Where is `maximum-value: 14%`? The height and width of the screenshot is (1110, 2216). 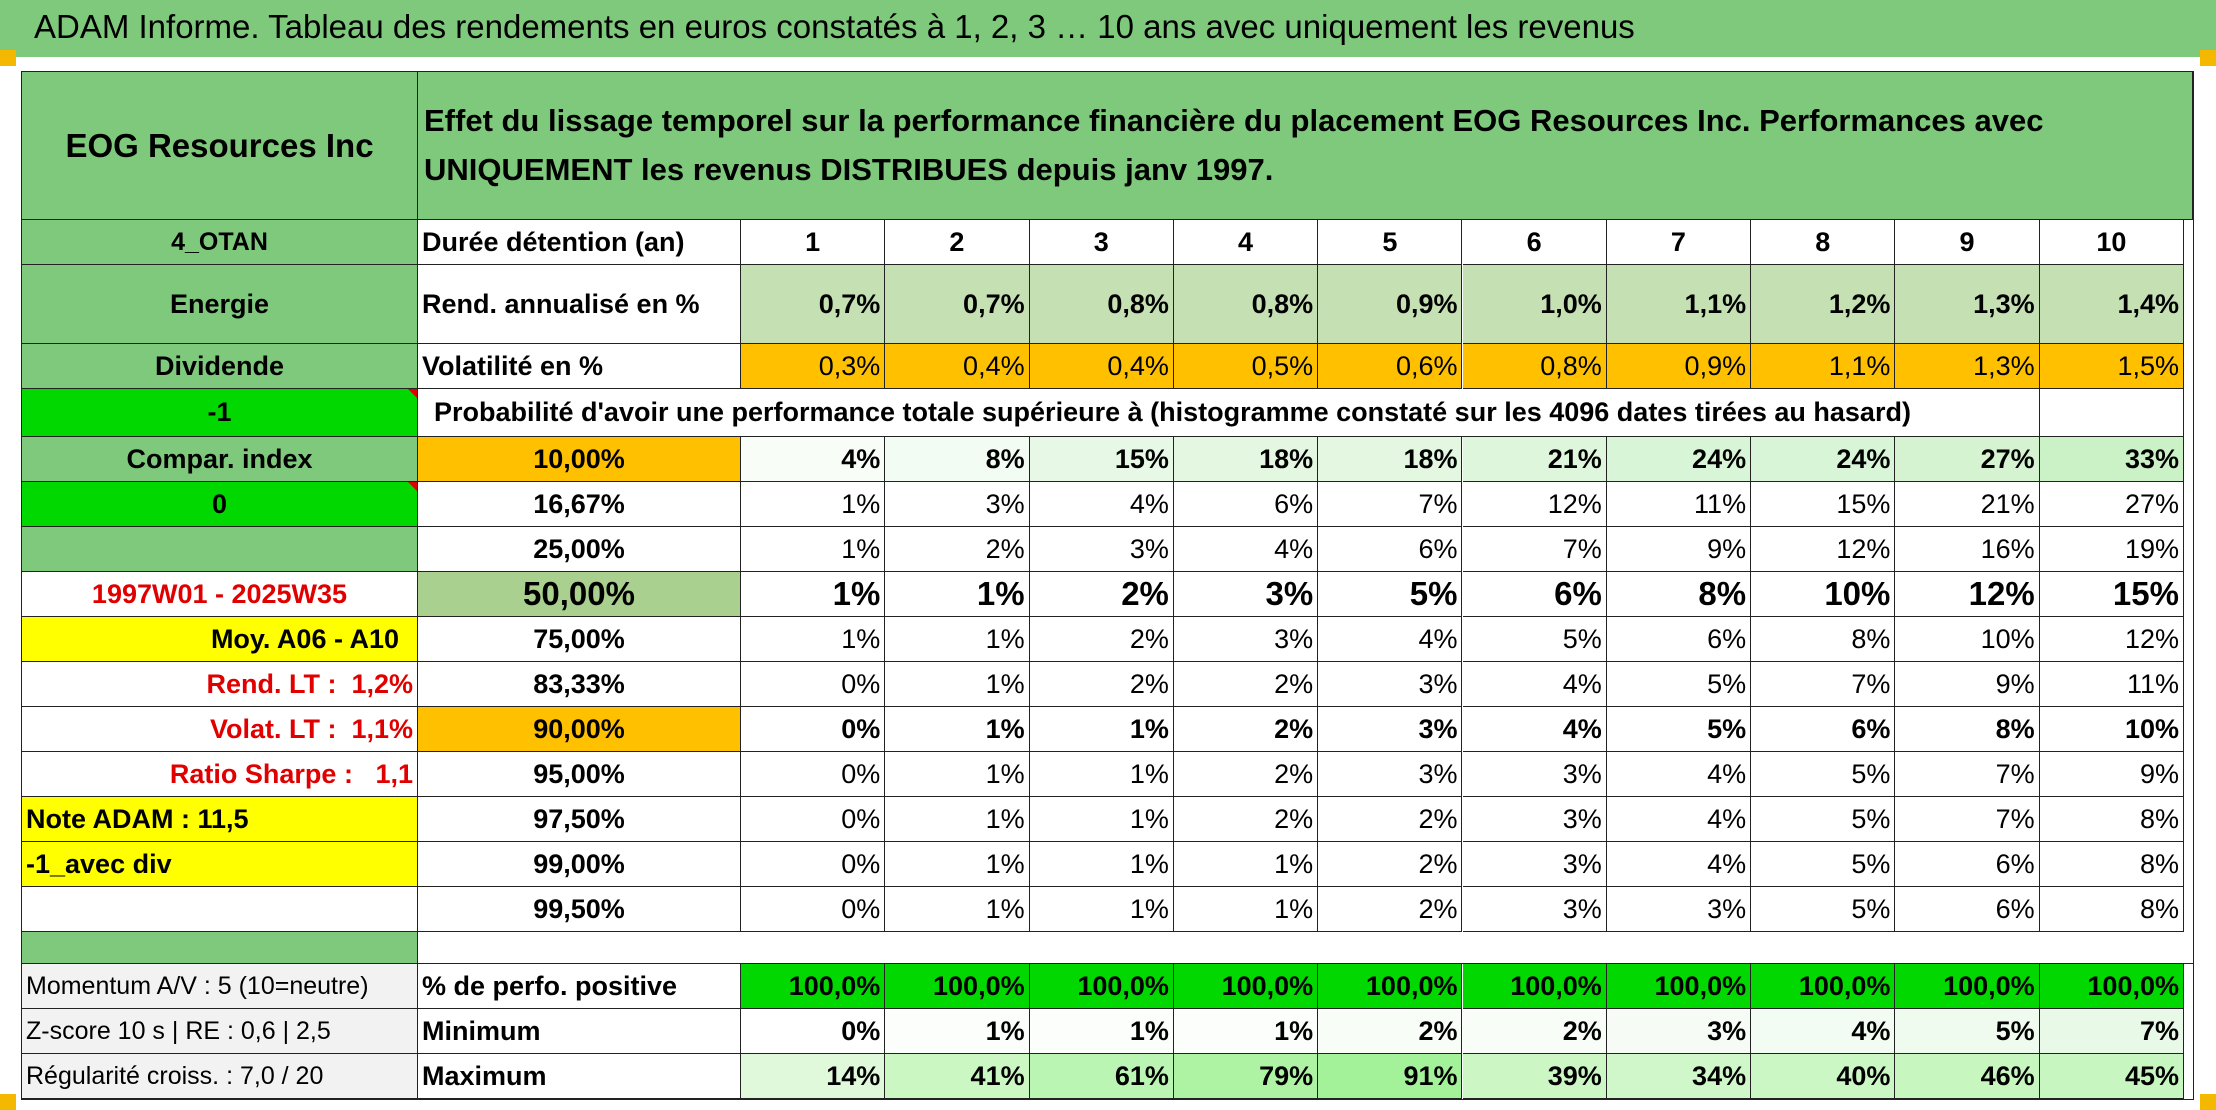 maximum-value: 14% is located at coordinates (813, 1076).